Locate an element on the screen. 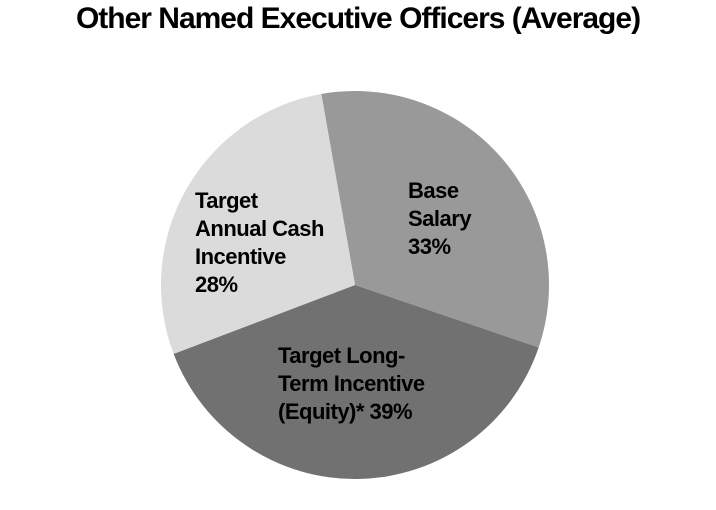 Image resolution: width=716 pixels, height=510 pixels. pie-slice-label-line: Base is located at coordinates (433, 190).